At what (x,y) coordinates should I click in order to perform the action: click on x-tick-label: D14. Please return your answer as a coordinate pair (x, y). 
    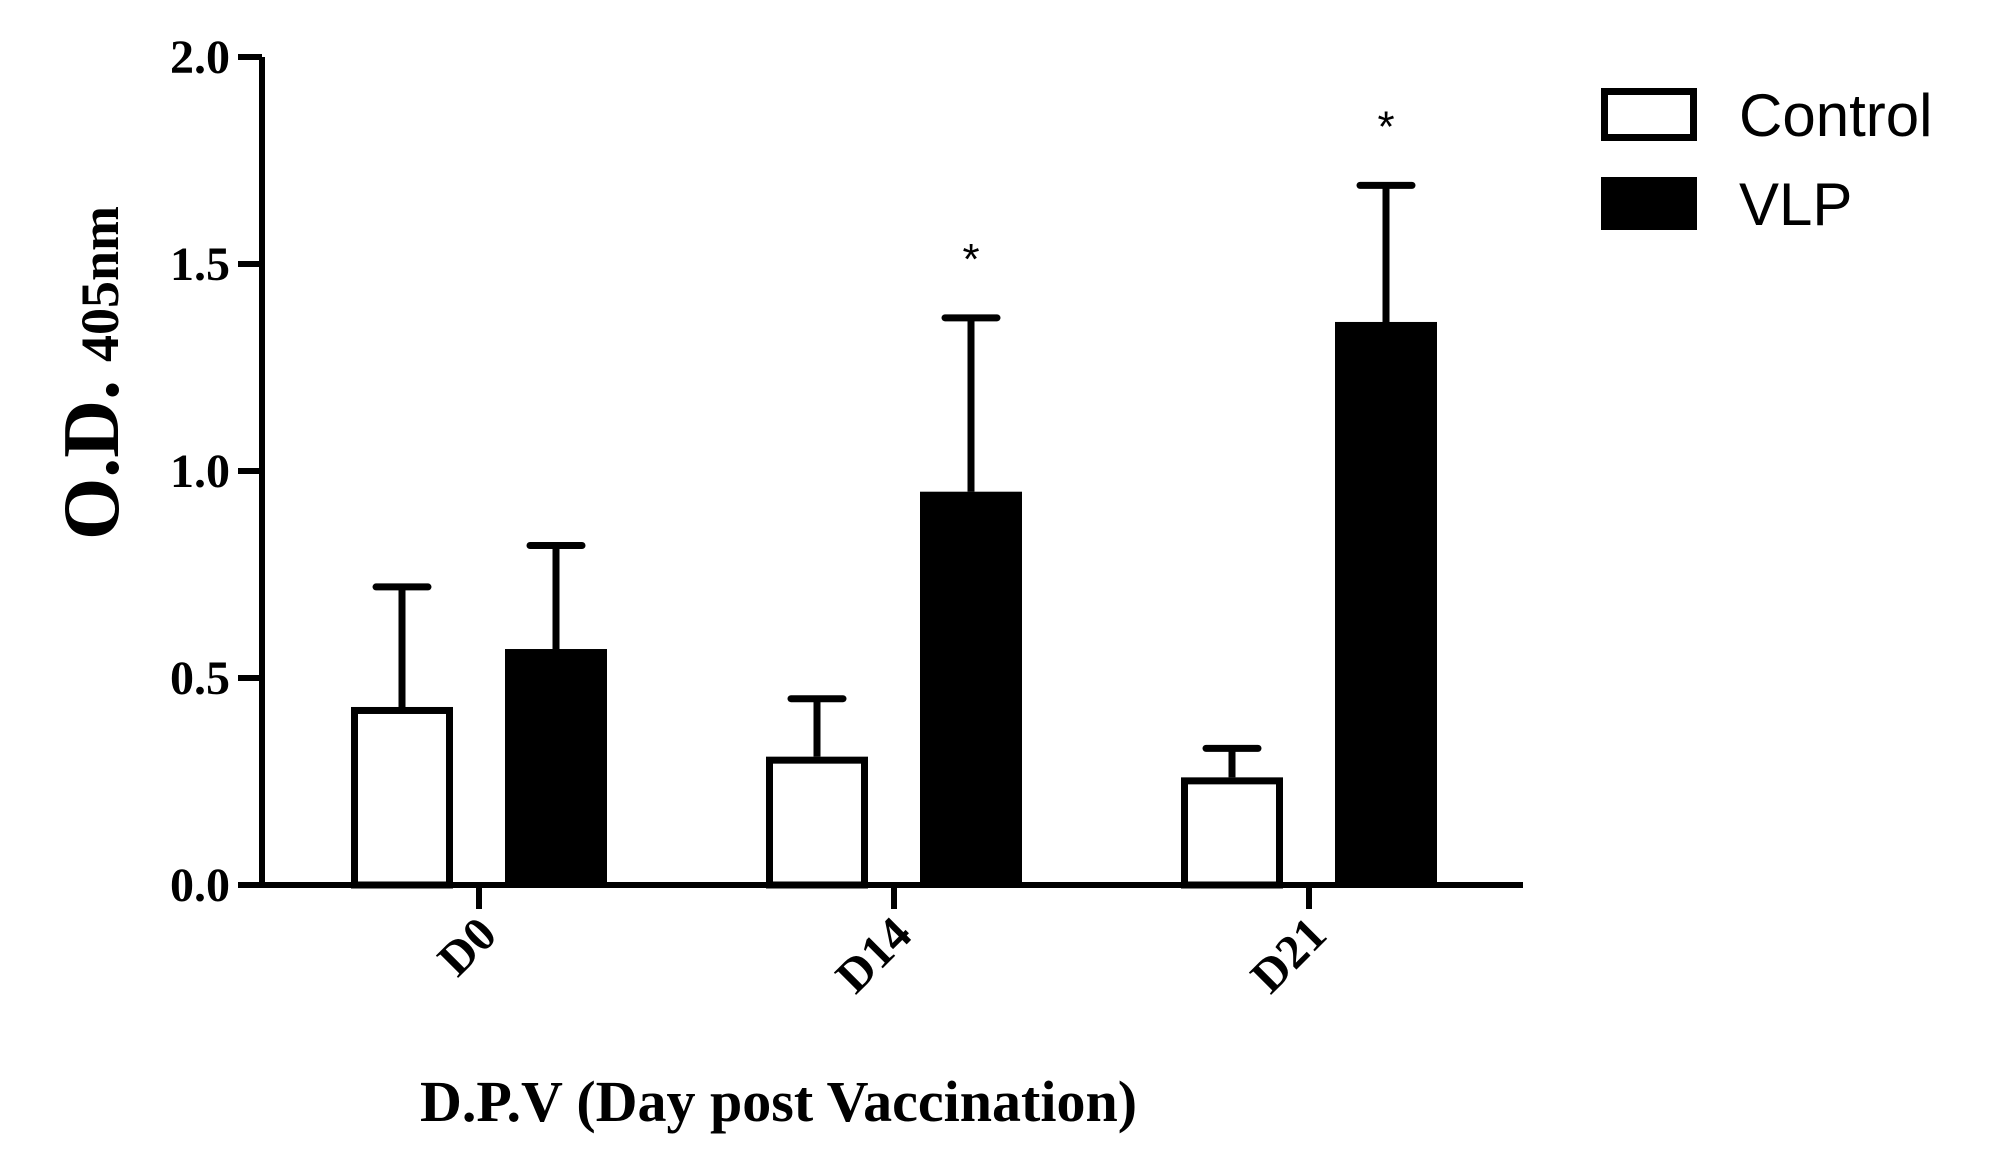
    Looking at the image, I should click on (874, 955).